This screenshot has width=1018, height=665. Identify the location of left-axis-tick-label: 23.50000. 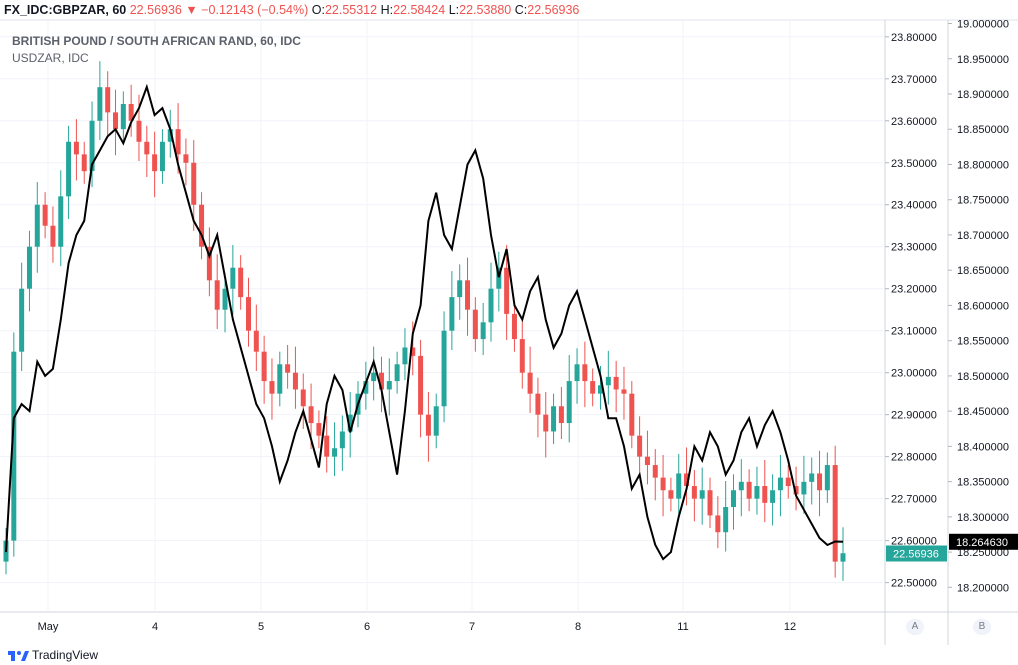
(914, 164).